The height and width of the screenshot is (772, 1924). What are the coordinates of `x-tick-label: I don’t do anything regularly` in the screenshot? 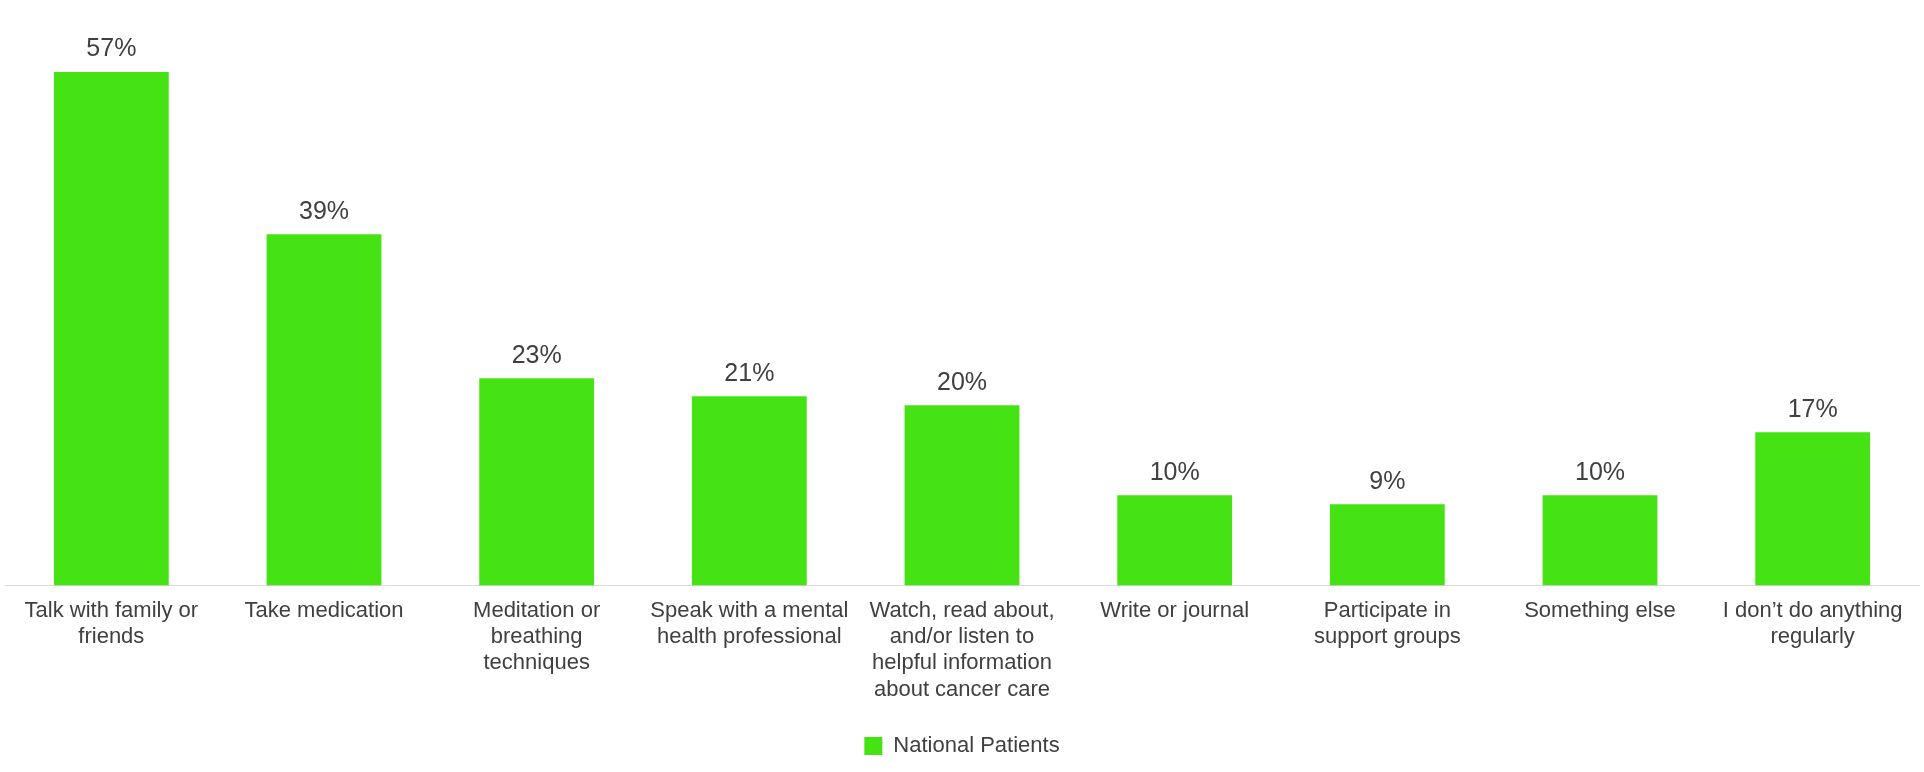 It's located at (1812, 622).